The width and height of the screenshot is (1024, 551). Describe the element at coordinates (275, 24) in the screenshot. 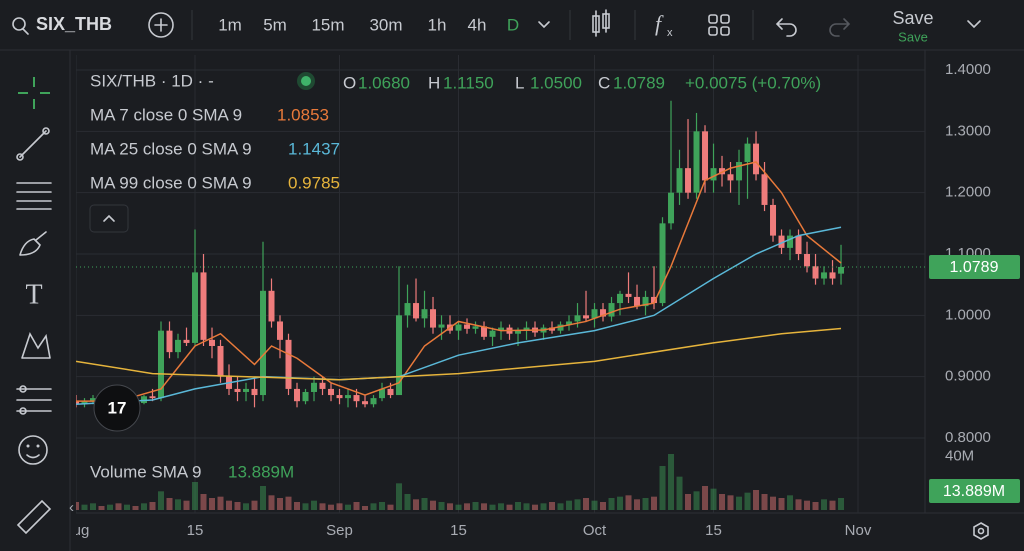

I see `interval: 5m` at that location.